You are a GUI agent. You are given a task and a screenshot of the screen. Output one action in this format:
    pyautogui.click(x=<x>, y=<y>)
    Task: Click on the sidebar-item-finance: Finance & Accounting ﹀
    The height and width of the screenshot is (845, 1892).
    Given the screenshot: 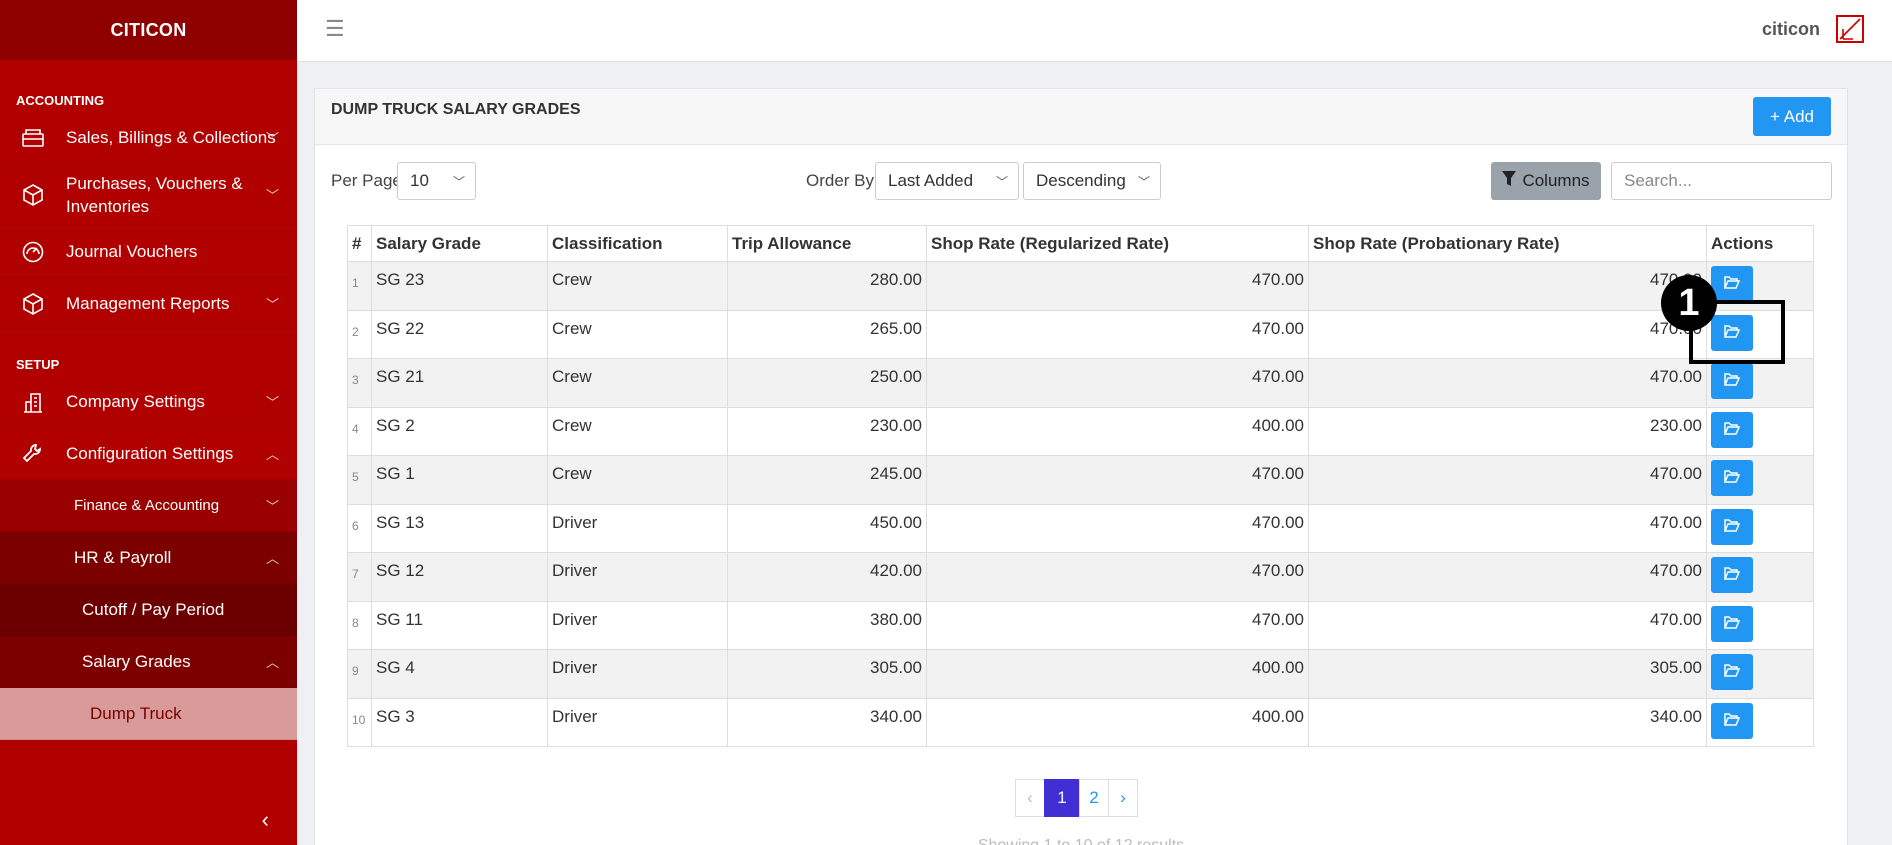 What is the action you would take?
    pyautogui.click(x=148, y=506)
    